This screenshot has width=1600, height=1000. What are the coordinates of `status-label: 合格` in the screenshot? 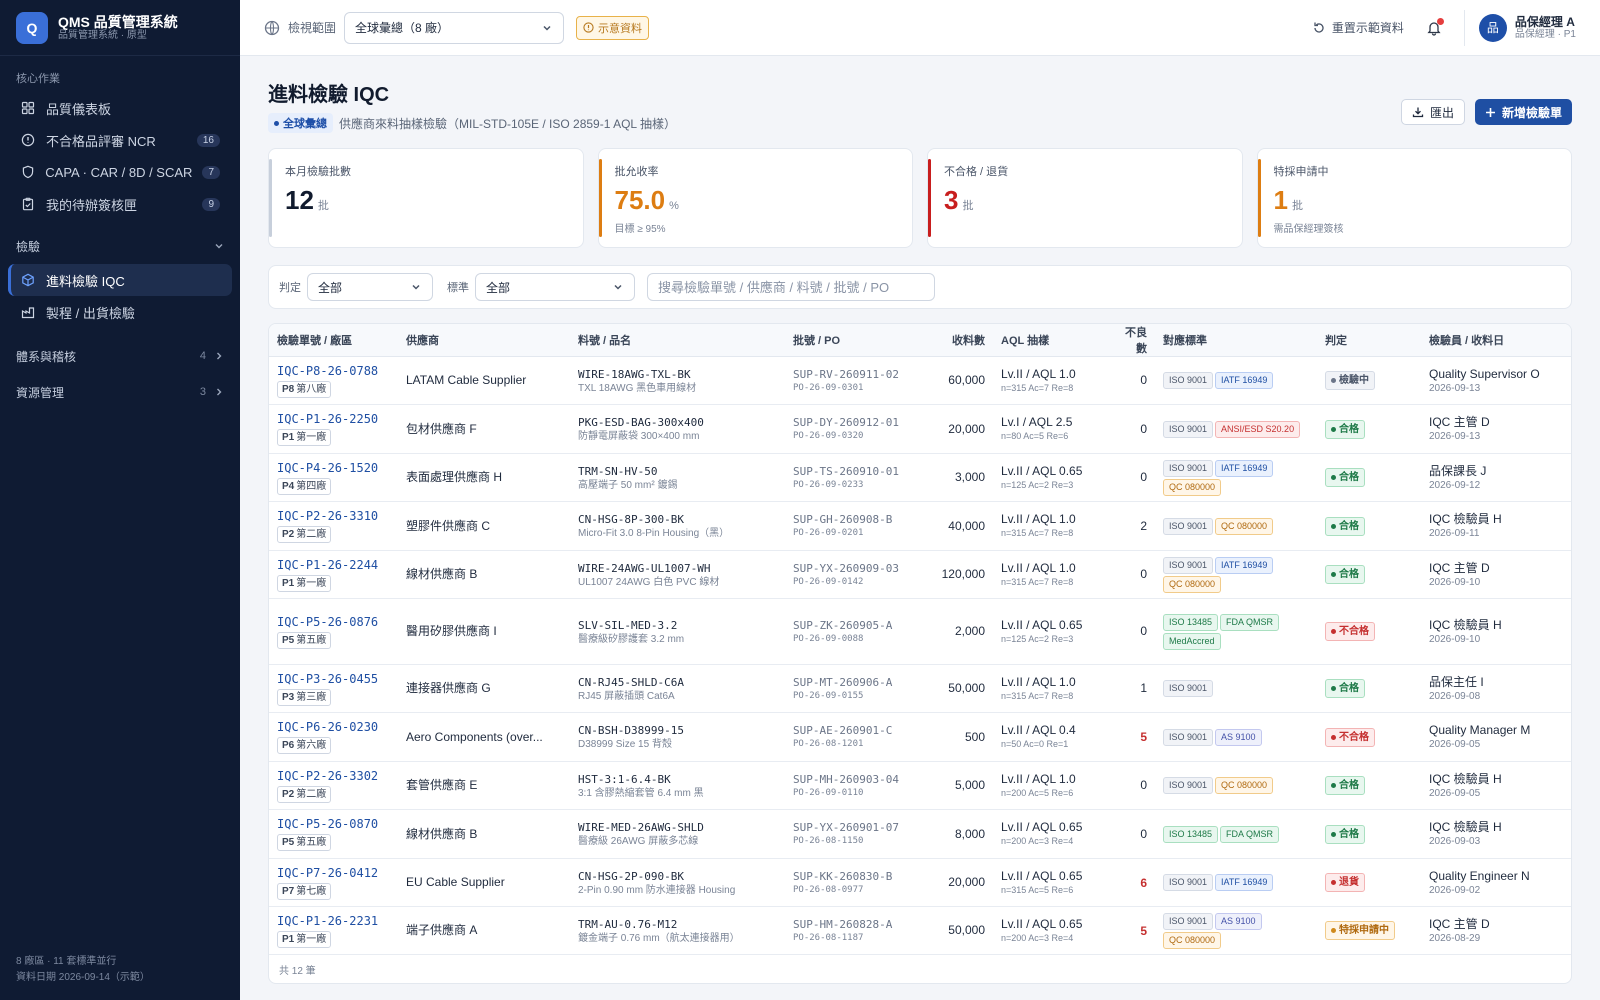 It's located at (1349, 574).